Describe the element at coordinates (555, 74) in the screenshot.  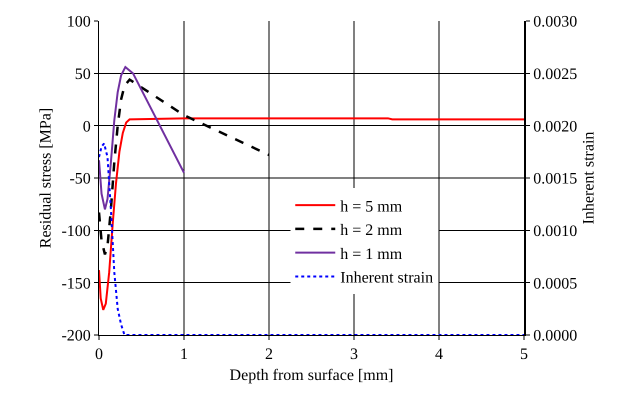
I see `y2-tick-label: 0.0025` at that location.